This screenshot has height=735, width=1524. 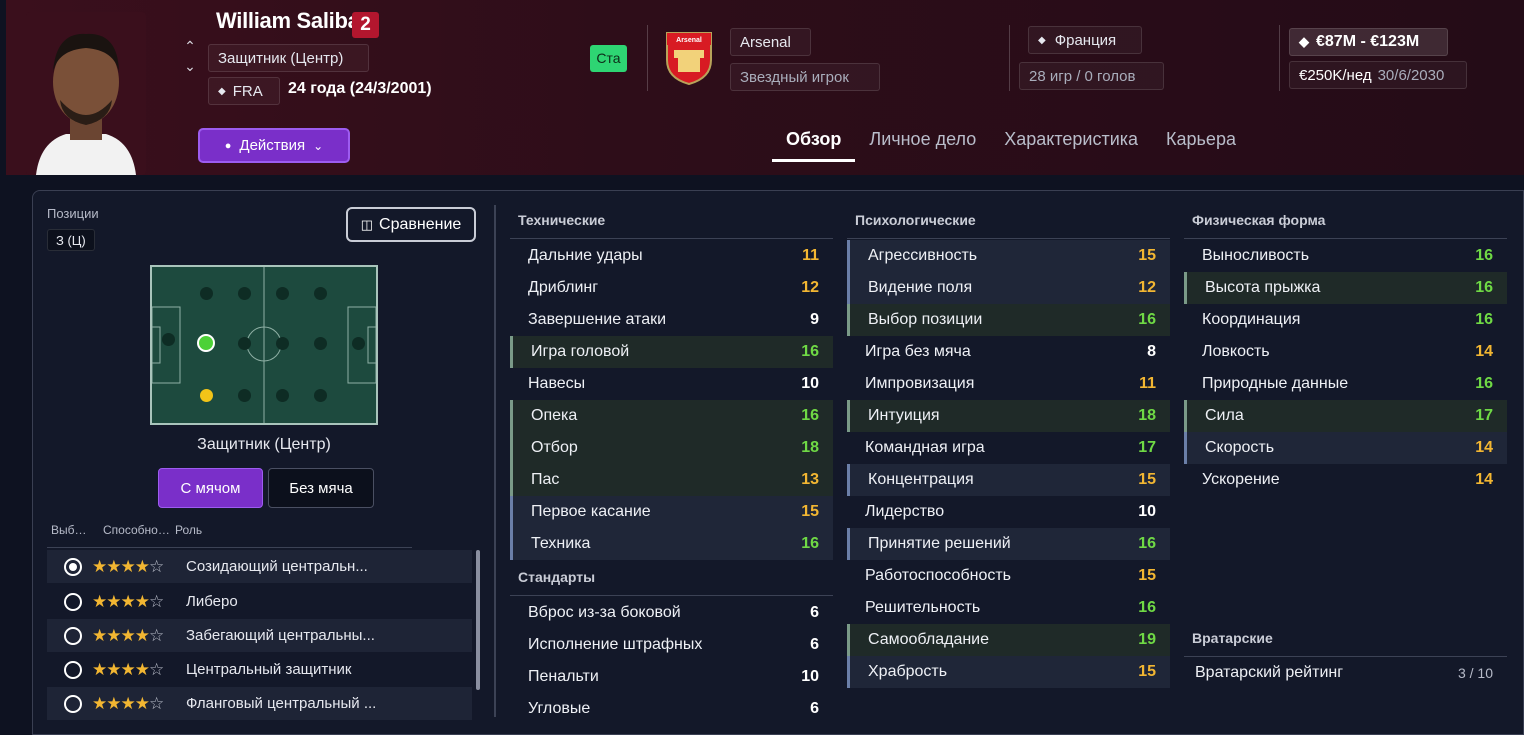 I want to click on goalkeeper-rating-label: Вратарский рейтинг, so click(x=1269, y=672).